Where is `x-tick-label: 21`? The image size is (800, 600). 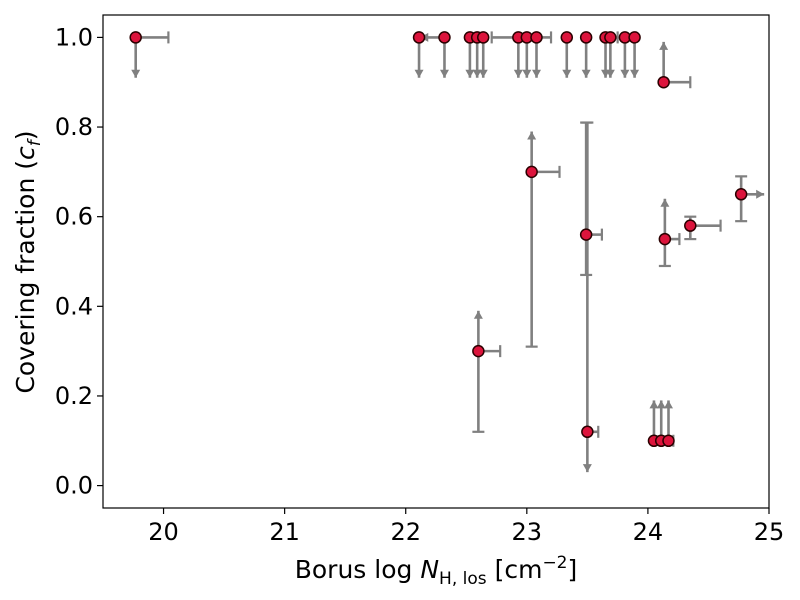
x-tick-label: 21 is located at coordinates (284, 532).